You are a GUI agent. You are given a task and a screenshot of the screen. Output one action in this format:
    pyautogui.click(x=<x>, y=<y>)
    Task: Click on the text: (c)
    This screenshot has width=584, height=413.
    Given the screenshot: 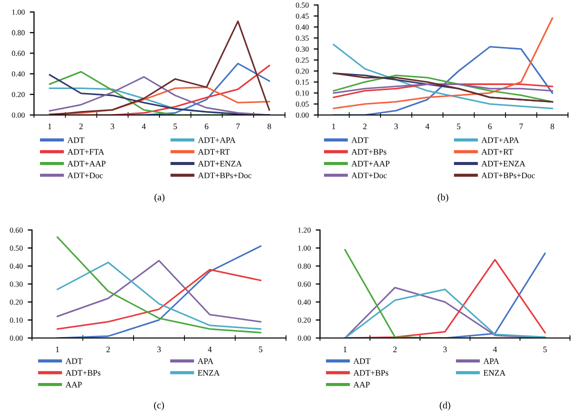 What is the action you would take?
    pyautogui.click(x=159, y=406)
    